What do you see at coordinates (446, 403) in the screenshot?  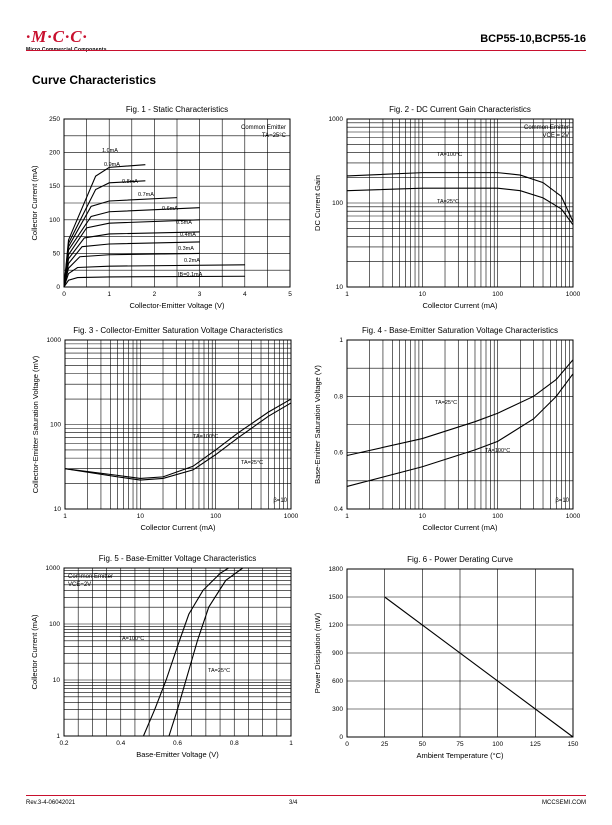 I see `fig4-series-label: TA=25°C` at bounding box center [446, 403].